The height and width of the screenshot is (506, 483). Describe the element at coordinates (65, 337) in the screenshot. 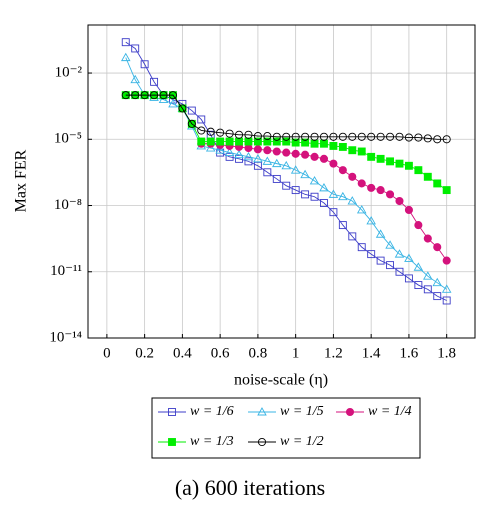

I see `y-tick-label: 10⁻¹⁴` at that location.